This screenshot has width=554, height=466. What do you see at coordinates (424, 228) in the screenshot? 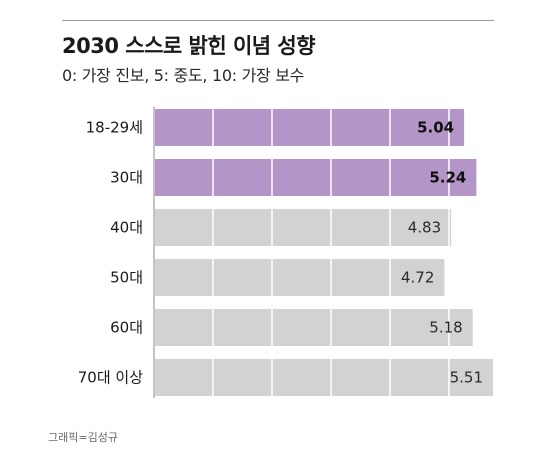
I see `value-label: 4.83` at bounding box center [424, 228].